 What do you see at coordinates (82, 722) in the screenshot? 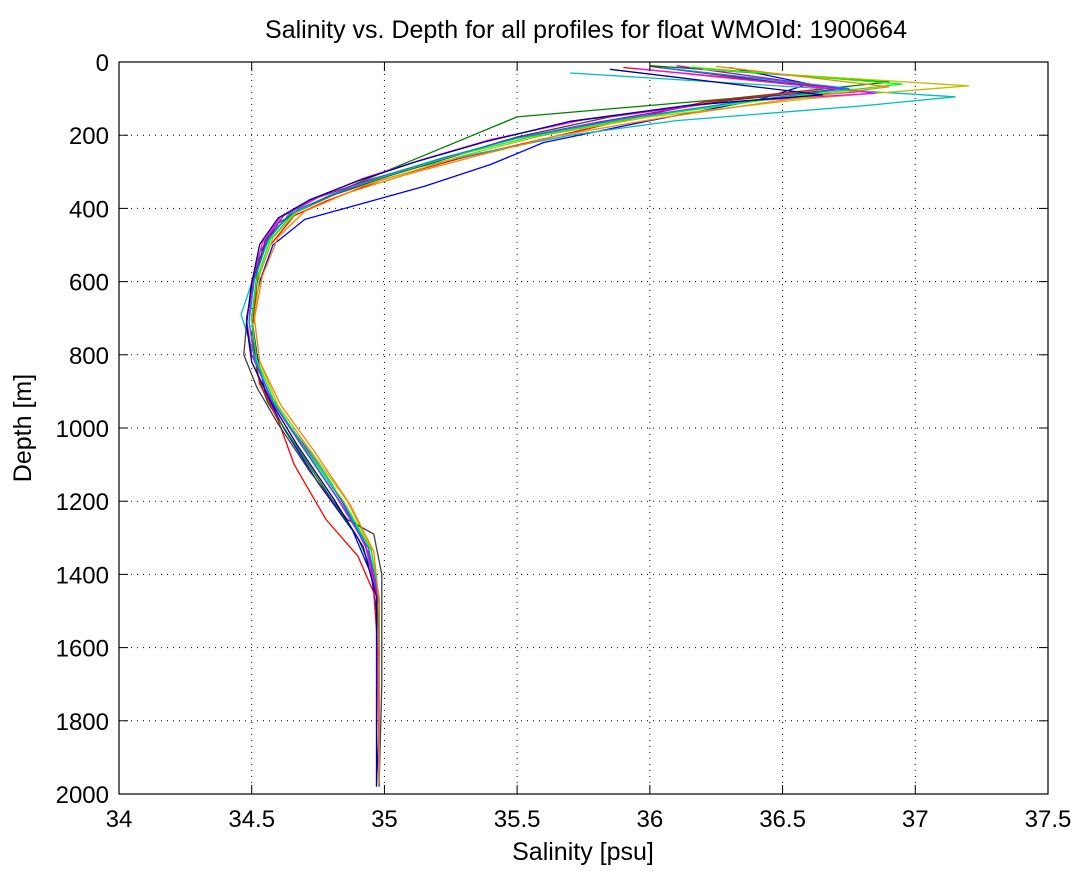
I see `y-tick-label: 1800` at bounding box center [82, 722].